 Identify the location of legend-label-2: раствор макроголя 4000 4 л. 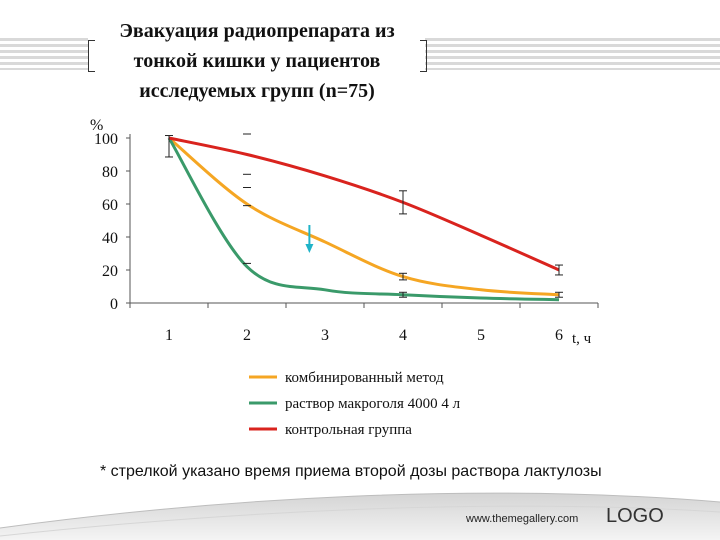
(373, 404).